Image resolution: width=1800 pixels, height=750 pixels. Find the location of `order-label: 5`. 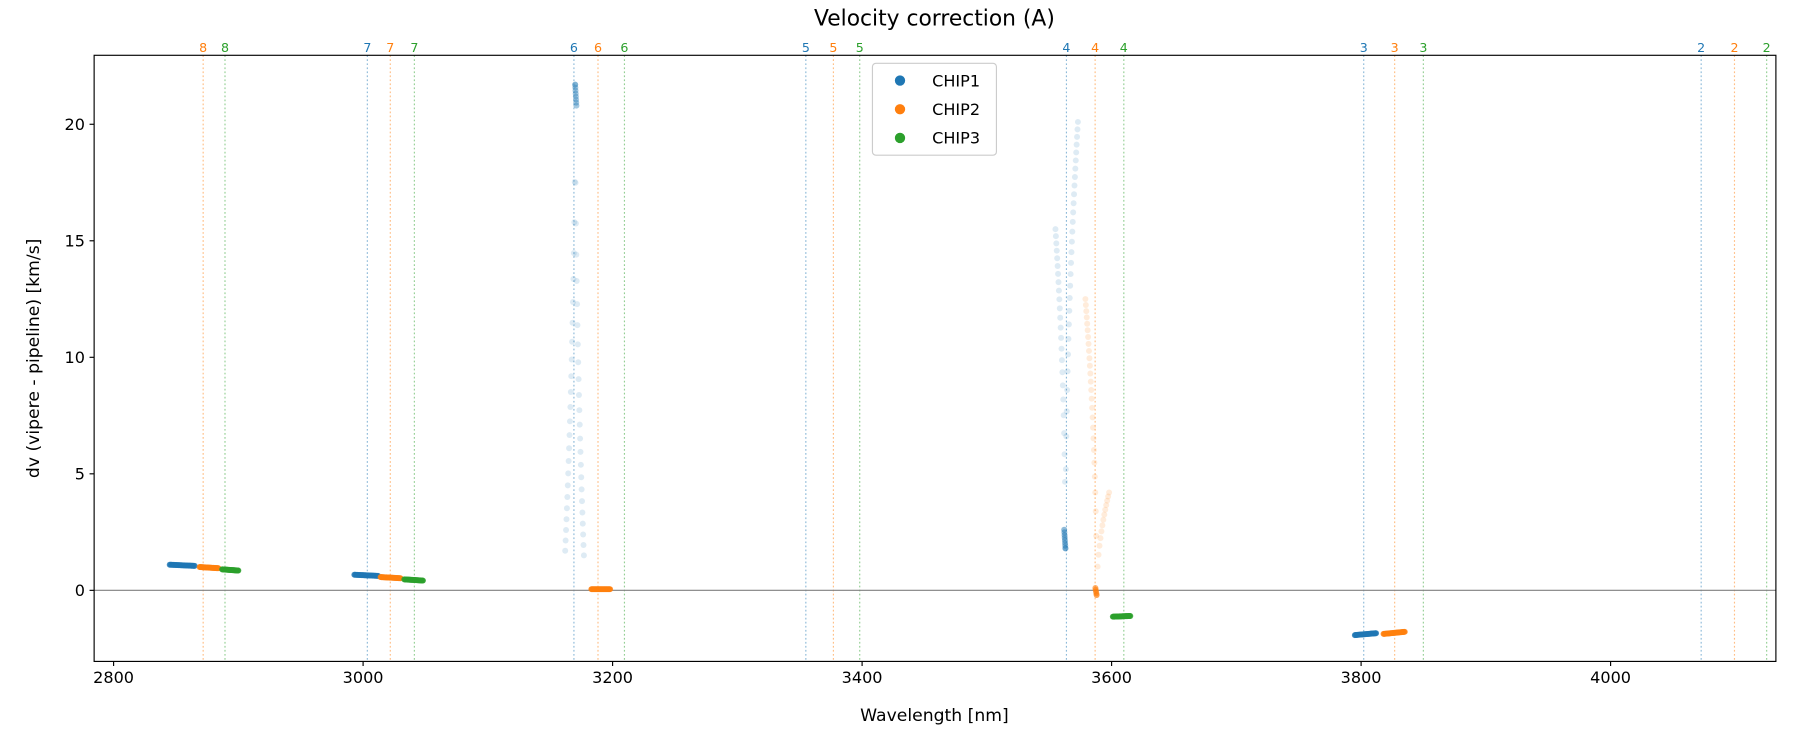

order-label: 5 is located at coordinates (806, 47).